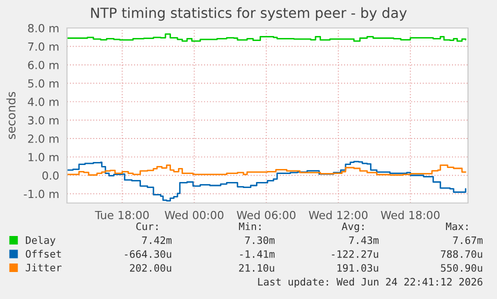 The image size is (497, 299). Describe the element at coordinates (370, 283) in the screenshot. I see `text: Last update: Wed Jun 24 22:41:12 2026` at that location.